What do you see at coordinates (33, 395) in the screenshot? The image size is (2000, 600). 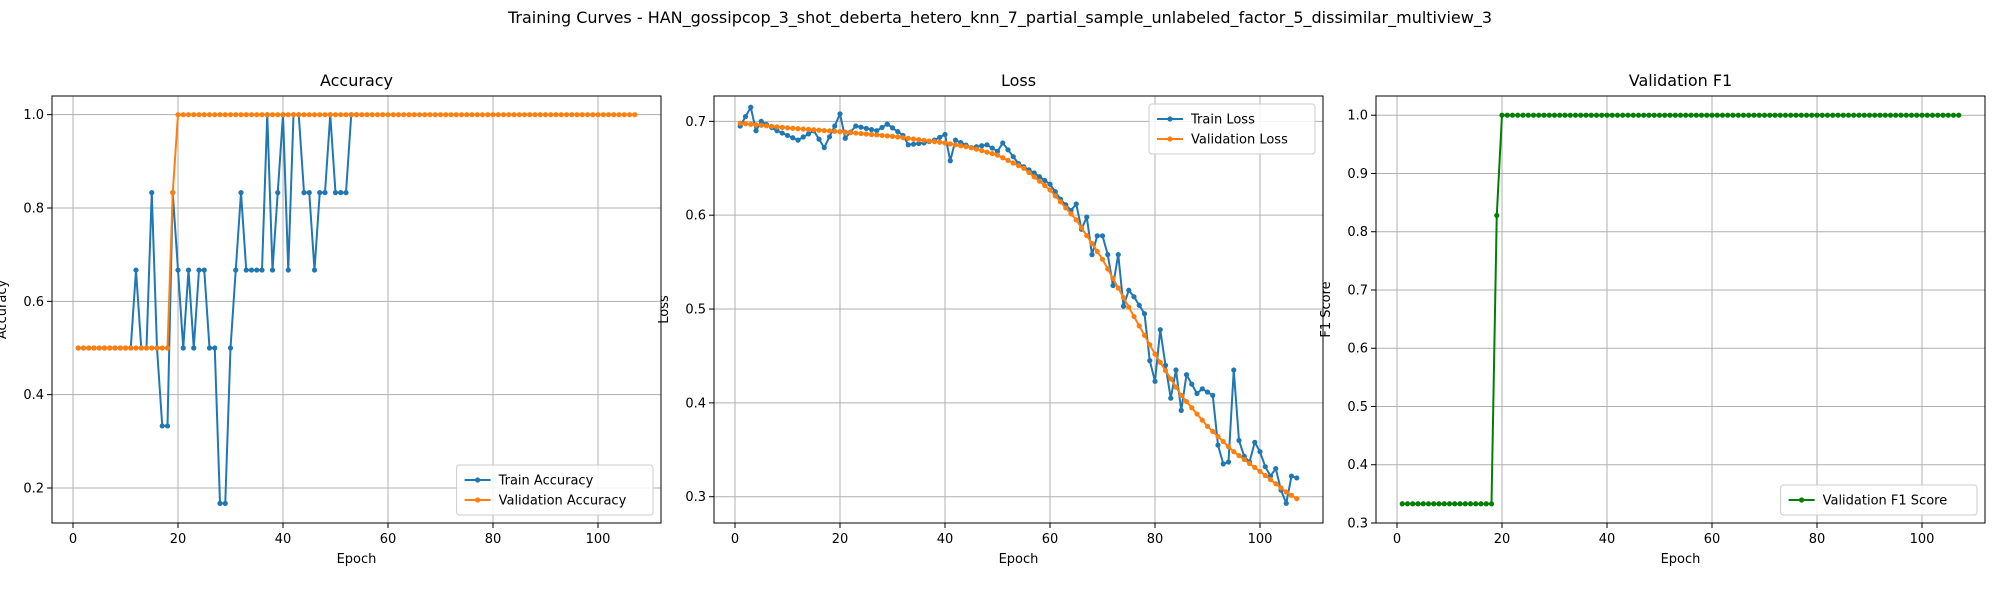 I see `y-tick-label: 0.4` at bounding box center [33, 395].